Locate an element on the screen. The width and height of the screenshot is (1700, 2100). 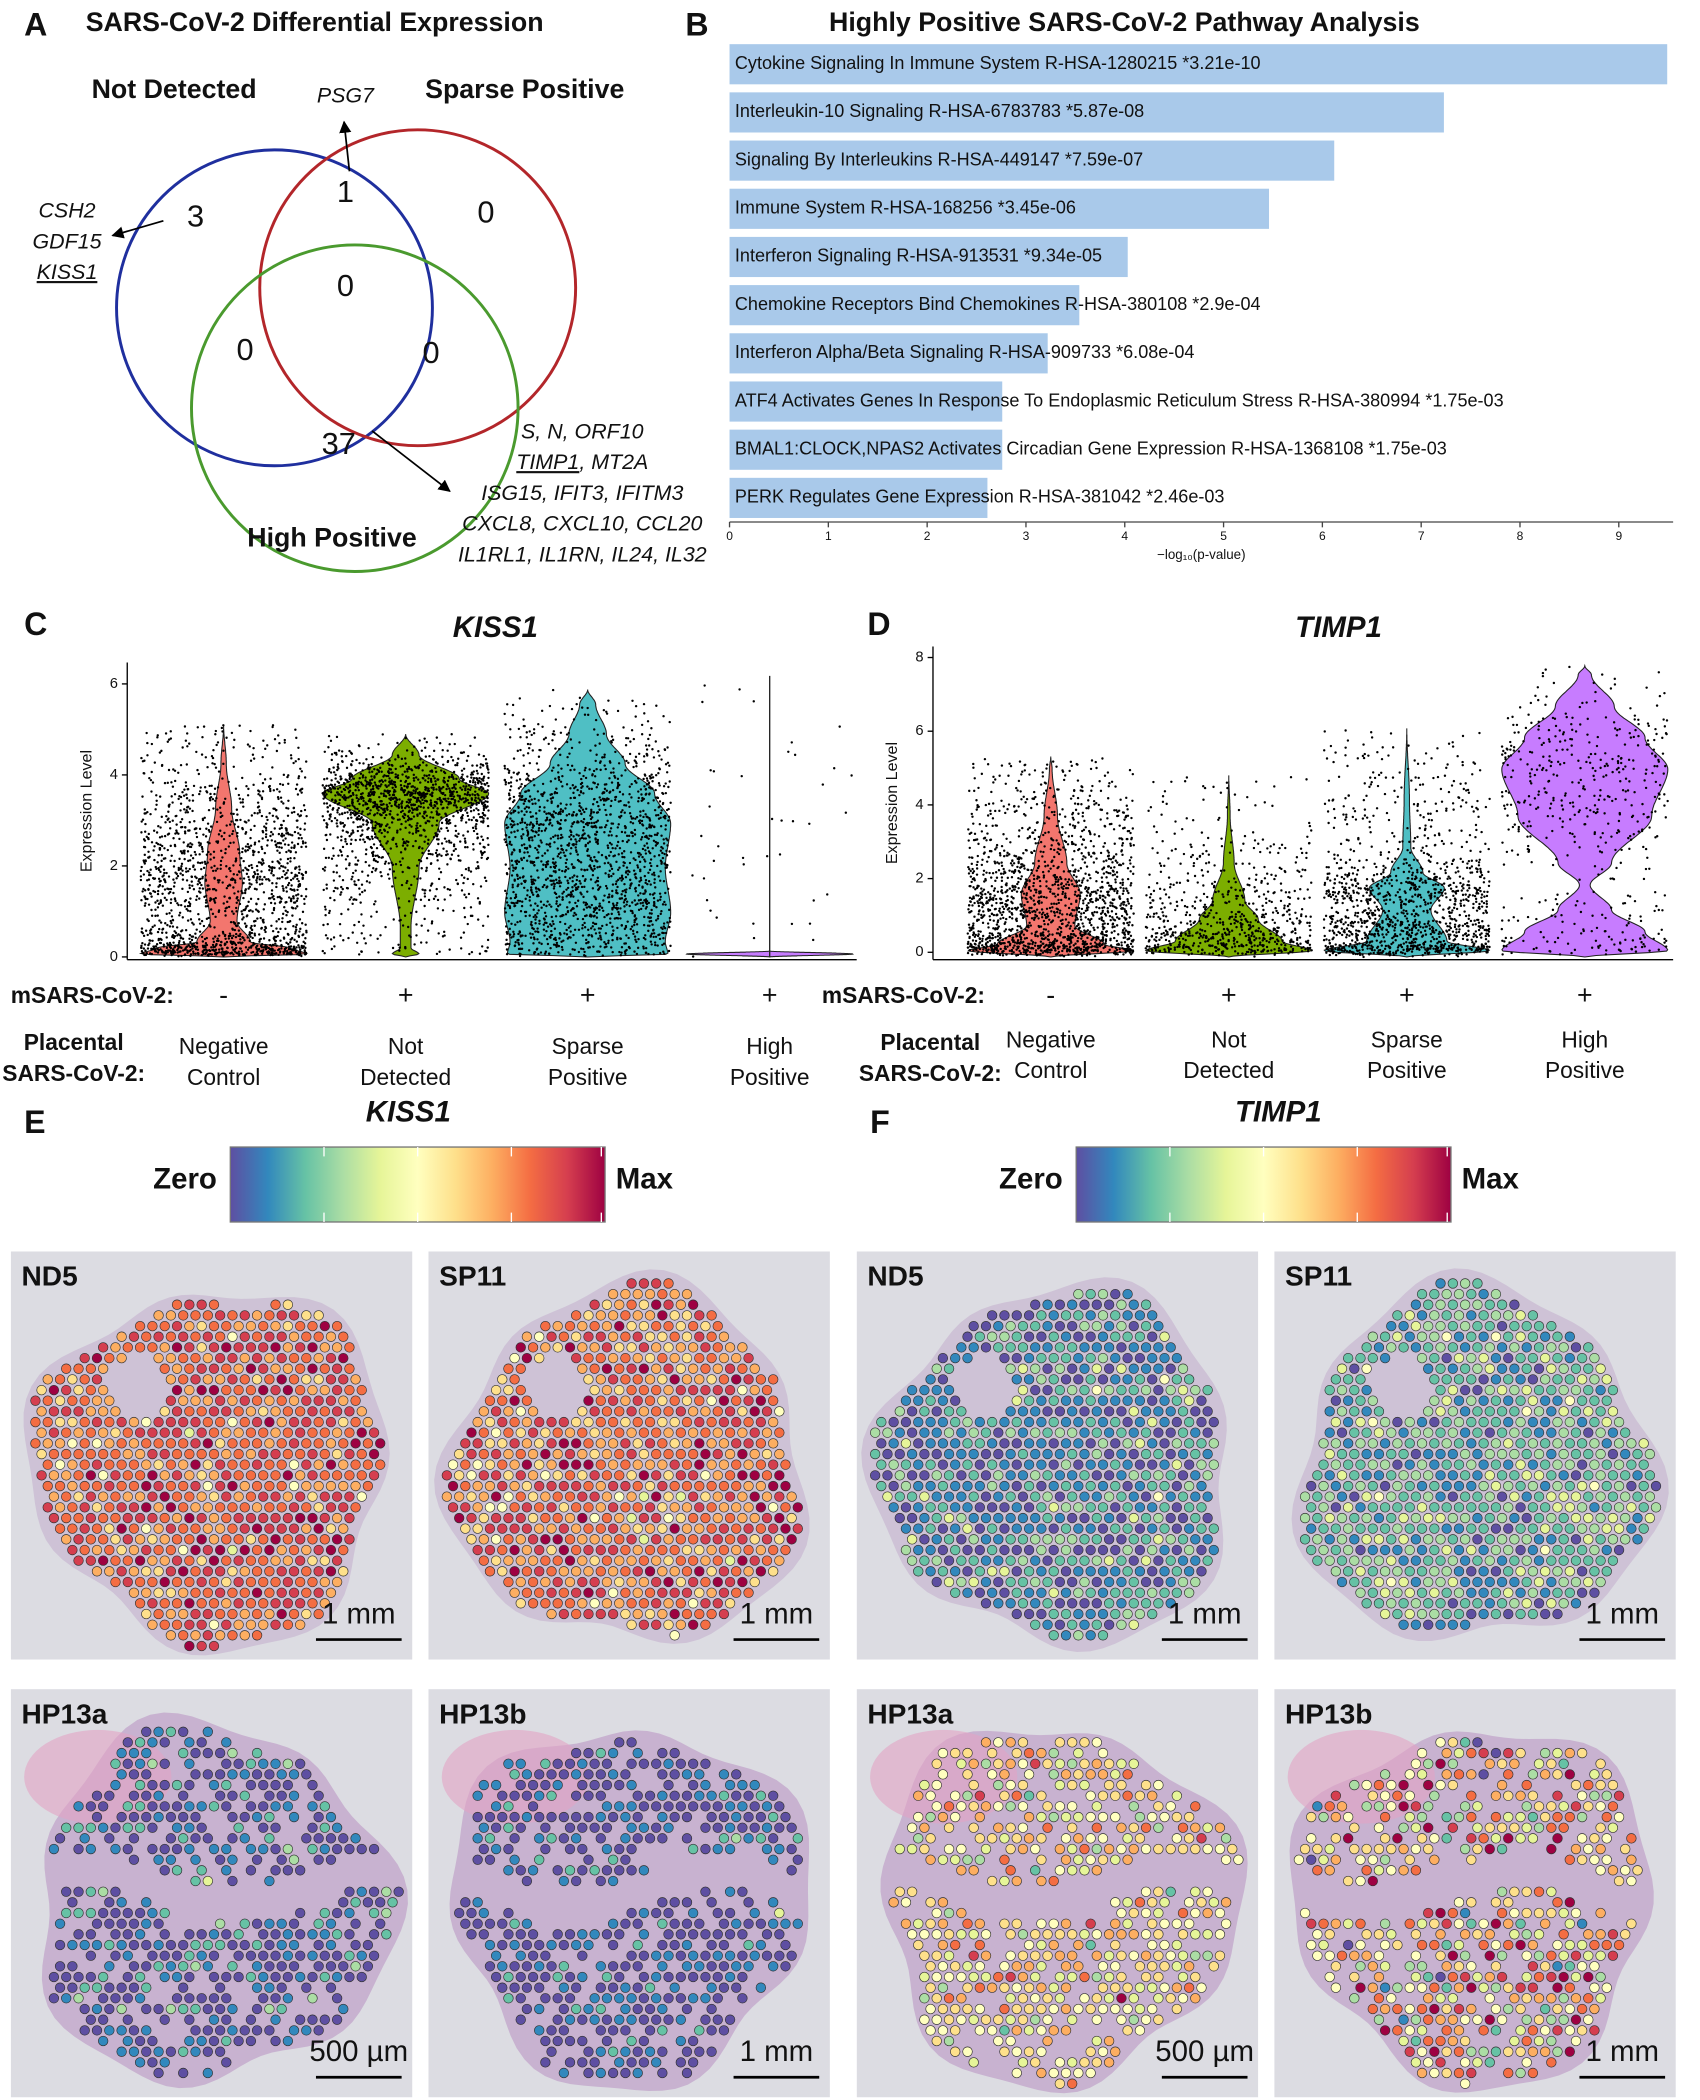
gene-name: CXCL8, CXCL10, CCL20 is located at coordinates (582, 523).